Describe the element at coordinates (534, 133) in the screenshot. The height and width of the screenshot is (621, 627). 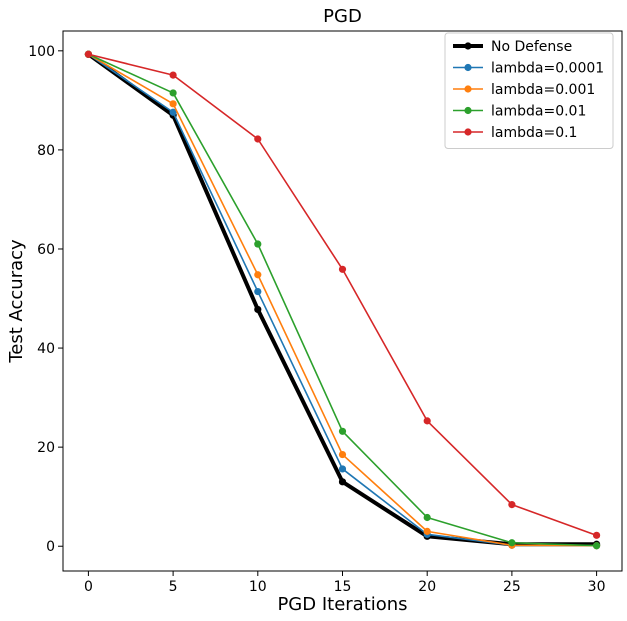
I see `legend-label: lambda=0.1` at that location.